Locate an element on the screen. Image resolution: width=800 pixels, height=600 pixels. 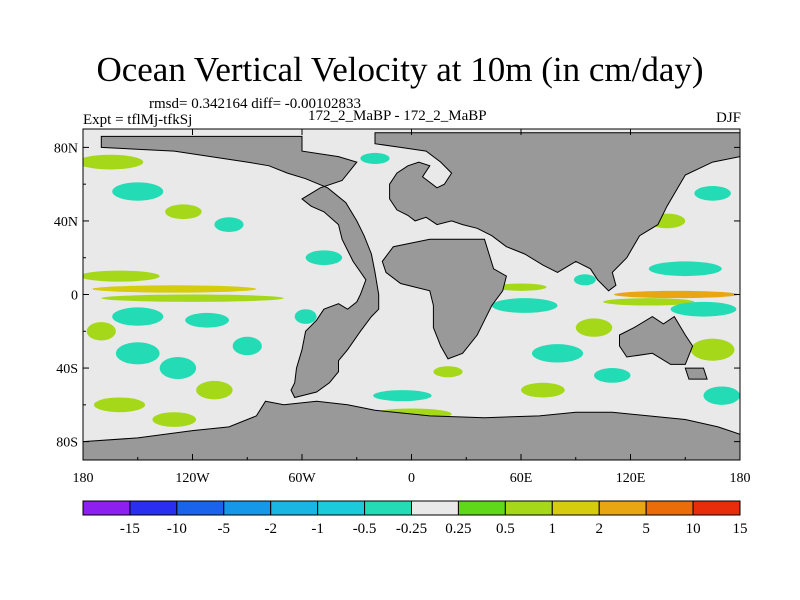
colorbar-label-12: 10 is located at coordinates (693, 529).